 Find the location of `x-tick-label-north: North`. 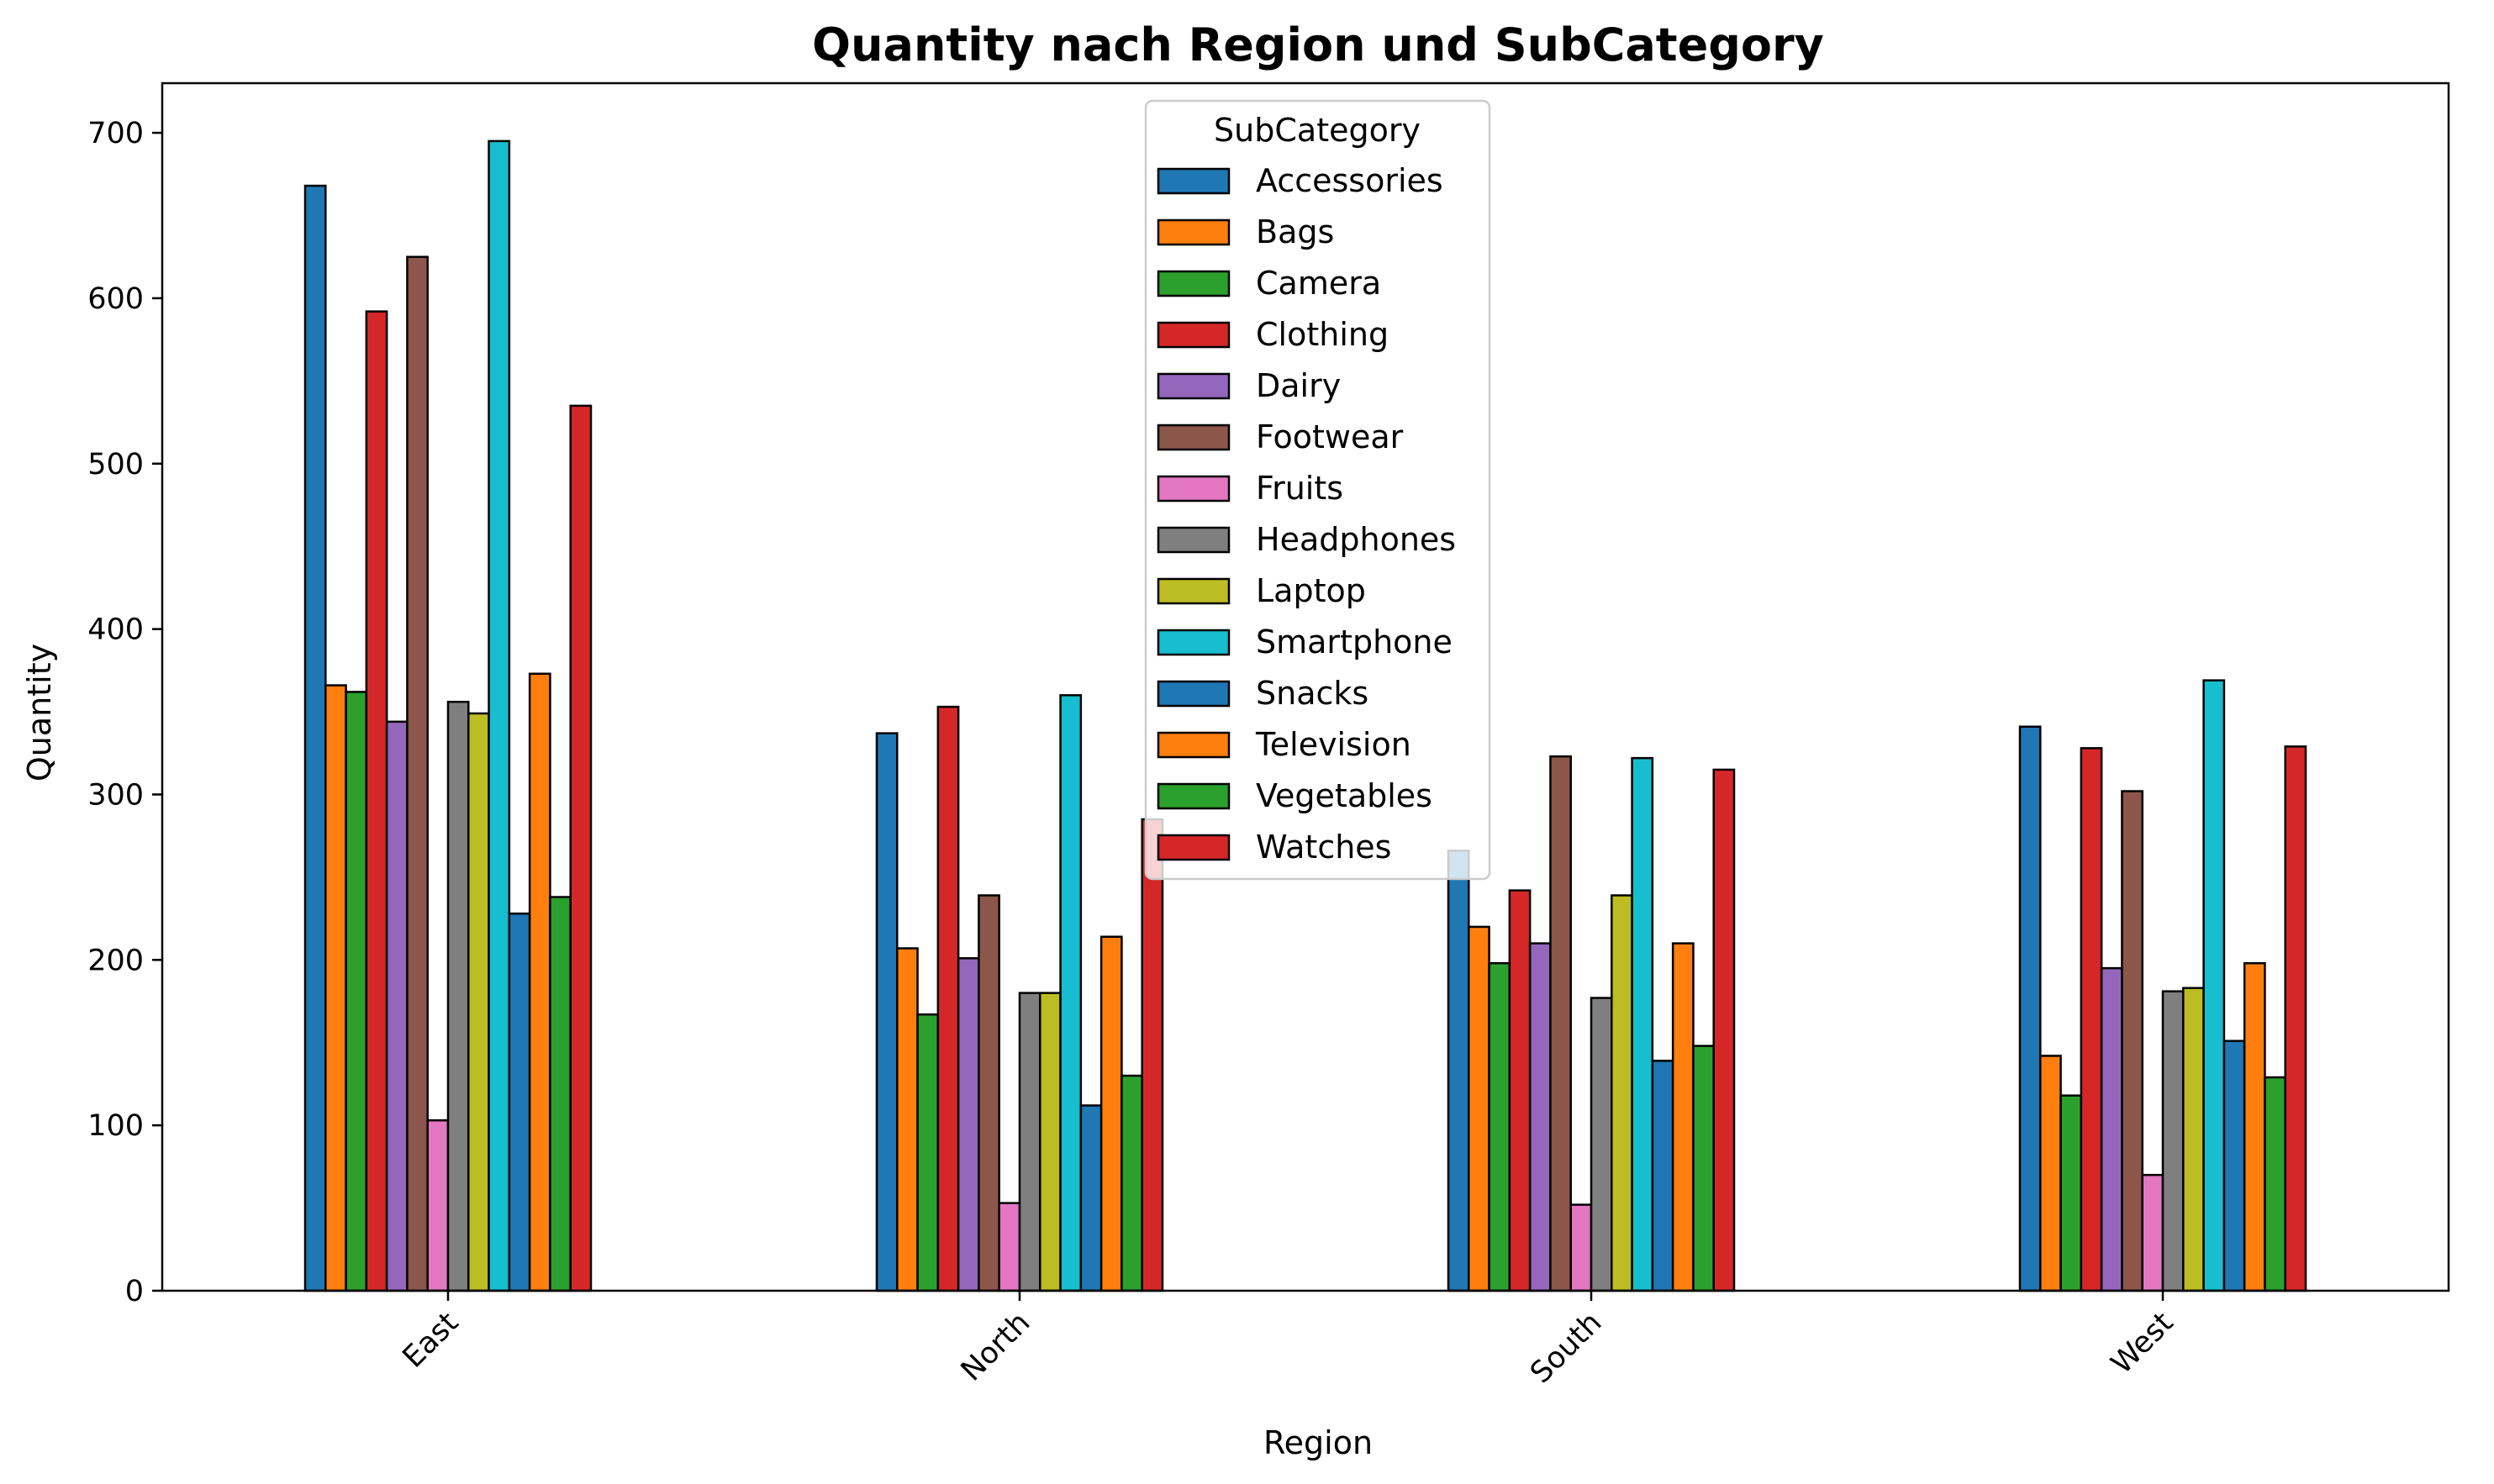

x-tick-label-north: North is located at coordinates (996, 1347).